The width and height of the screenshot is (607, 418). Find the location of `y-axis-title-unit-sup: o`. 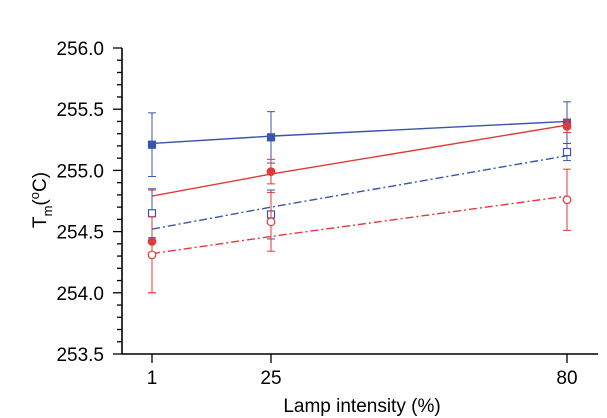

y-axis-title-unit-sup: o is located at coordinates (34, 195).